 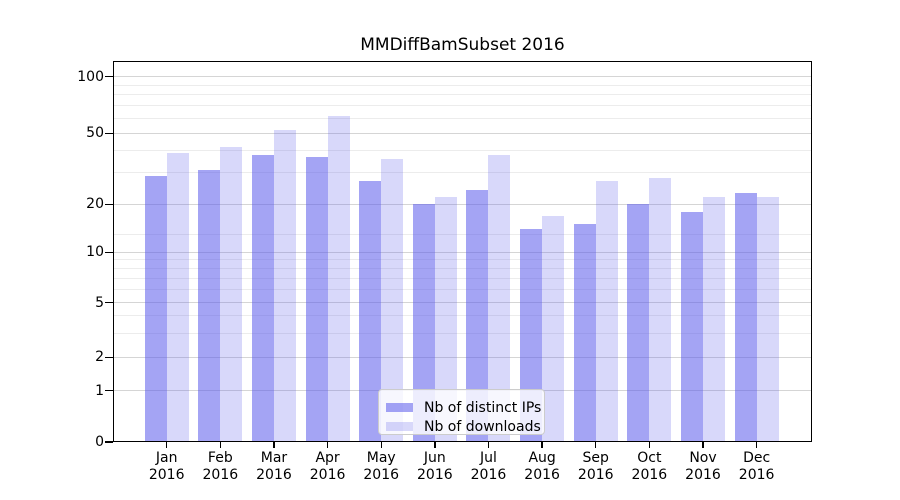 What do you see at coordinates (399, 426) in the screenshot?
I see `legend-swatch-downloads` at bounding box center [399, 426].